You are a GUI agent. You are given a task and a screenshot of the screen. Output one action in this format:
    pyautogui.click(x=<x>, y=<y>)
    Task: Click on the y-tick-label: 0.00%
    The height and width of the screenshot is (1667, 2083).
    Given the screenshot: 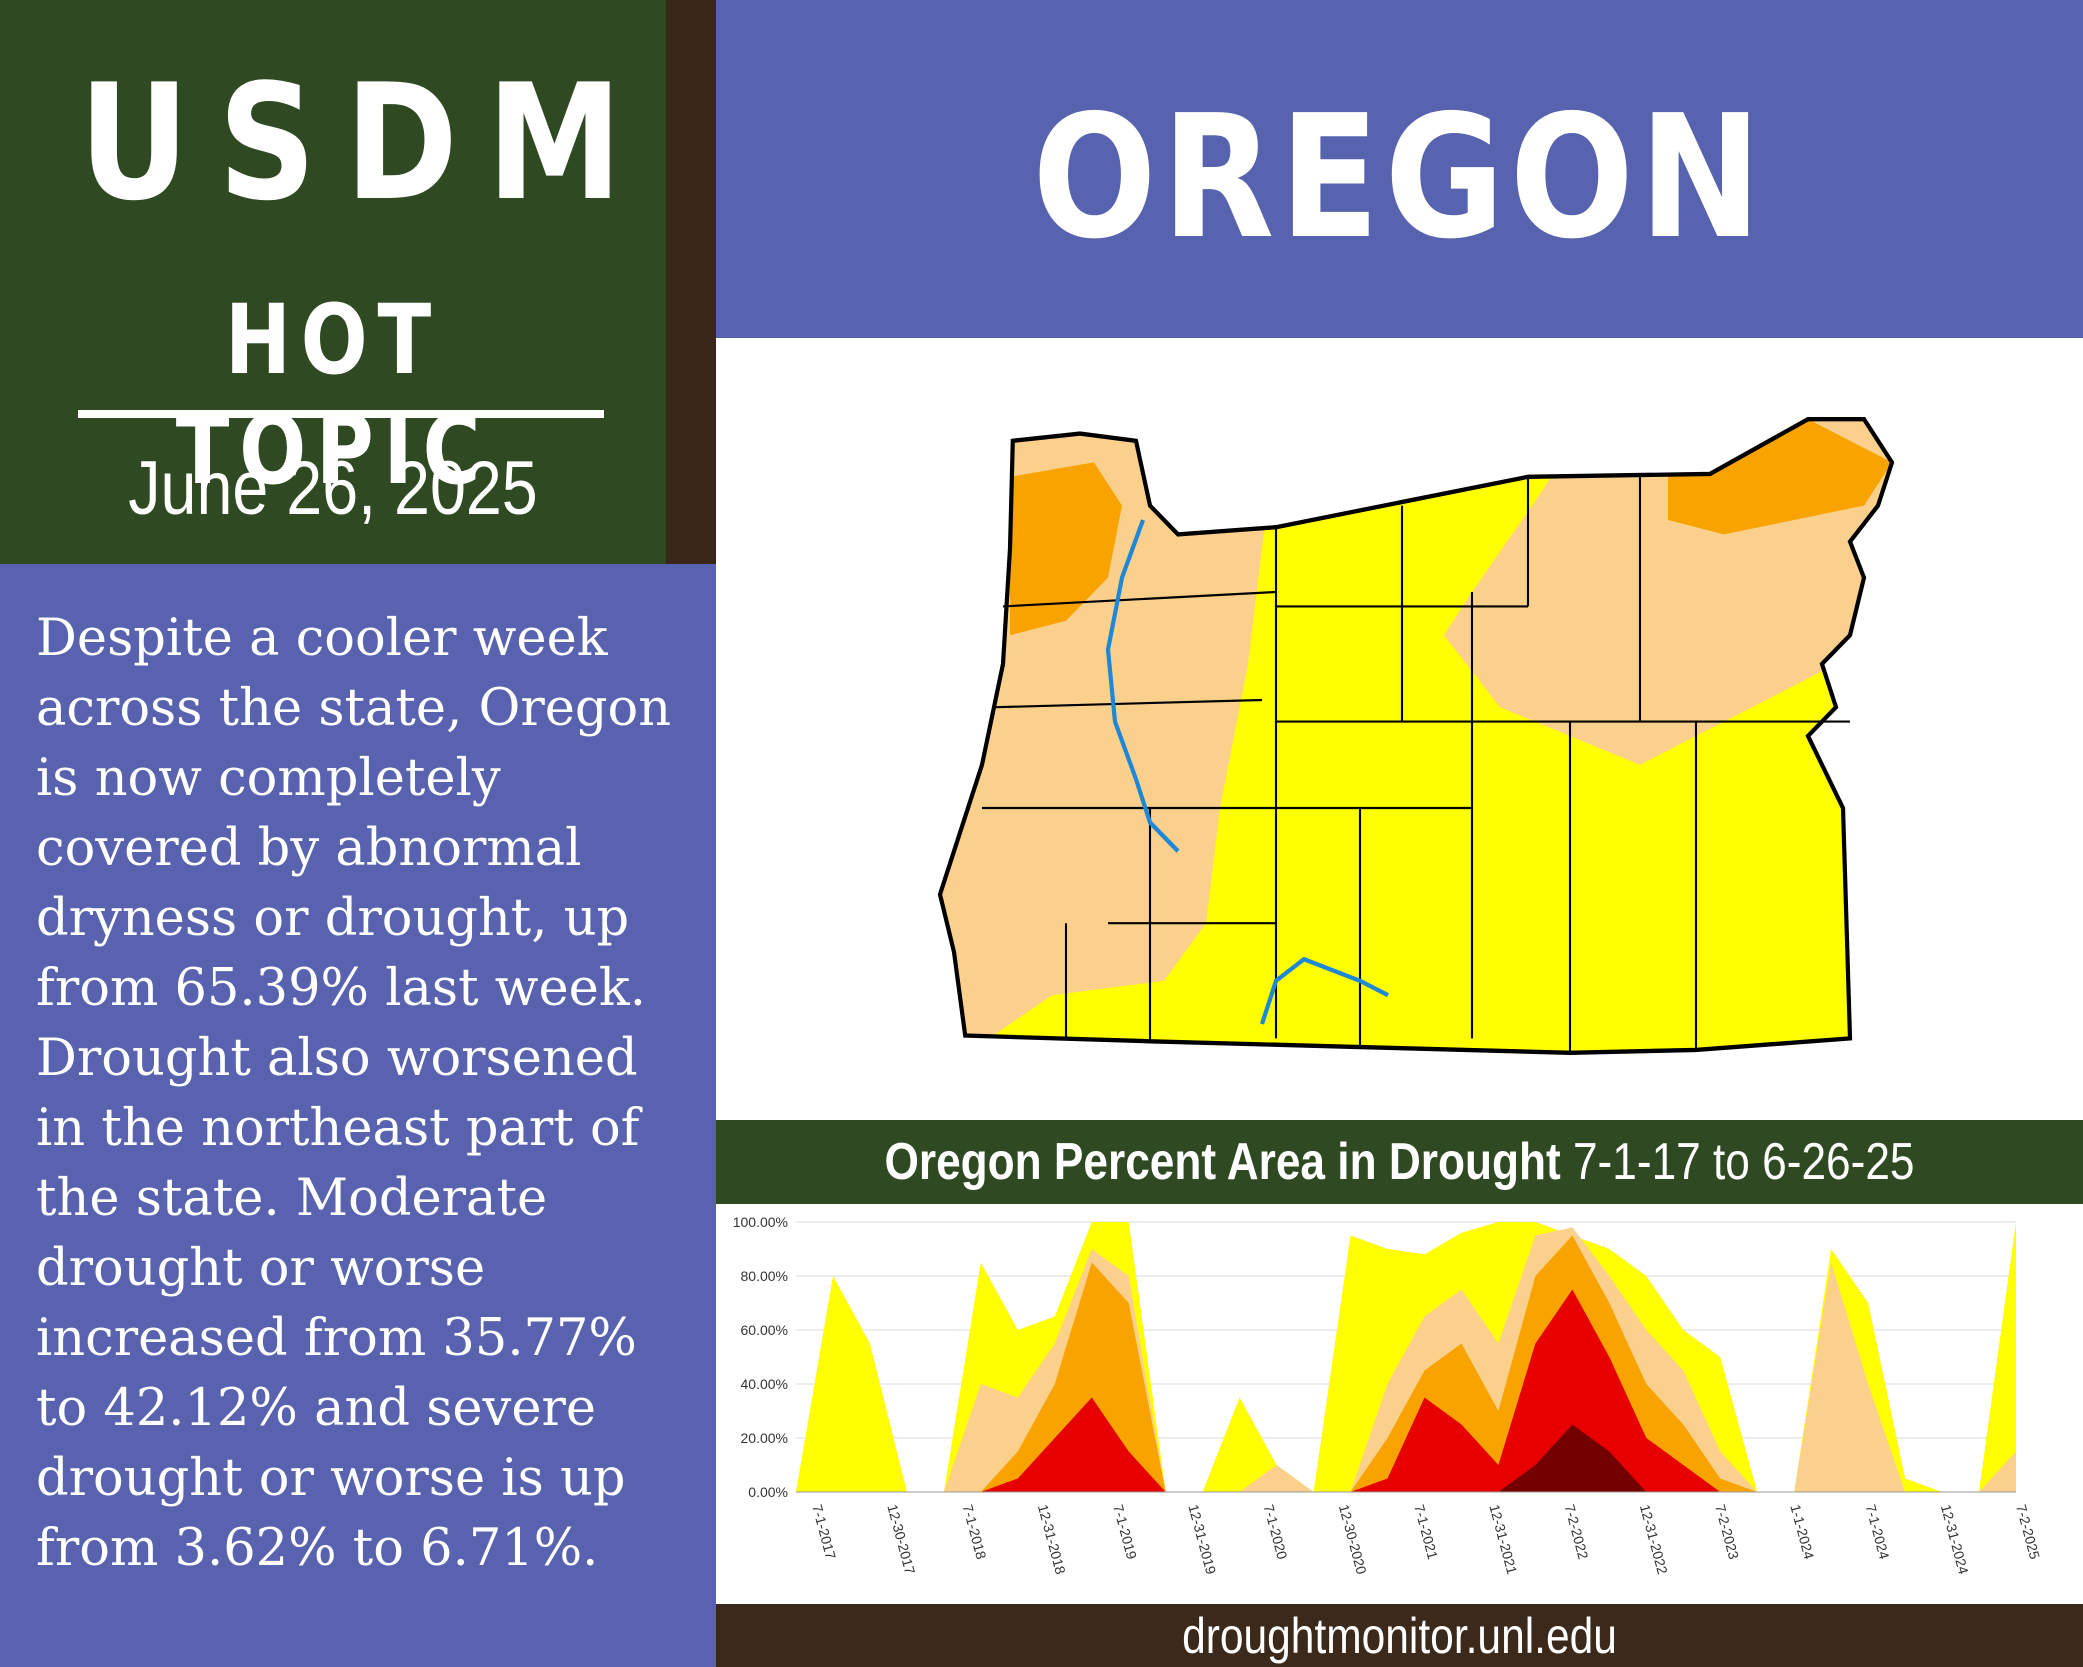 What is the action you would take?
    pyautogui.click(x=768, y=1492)
    